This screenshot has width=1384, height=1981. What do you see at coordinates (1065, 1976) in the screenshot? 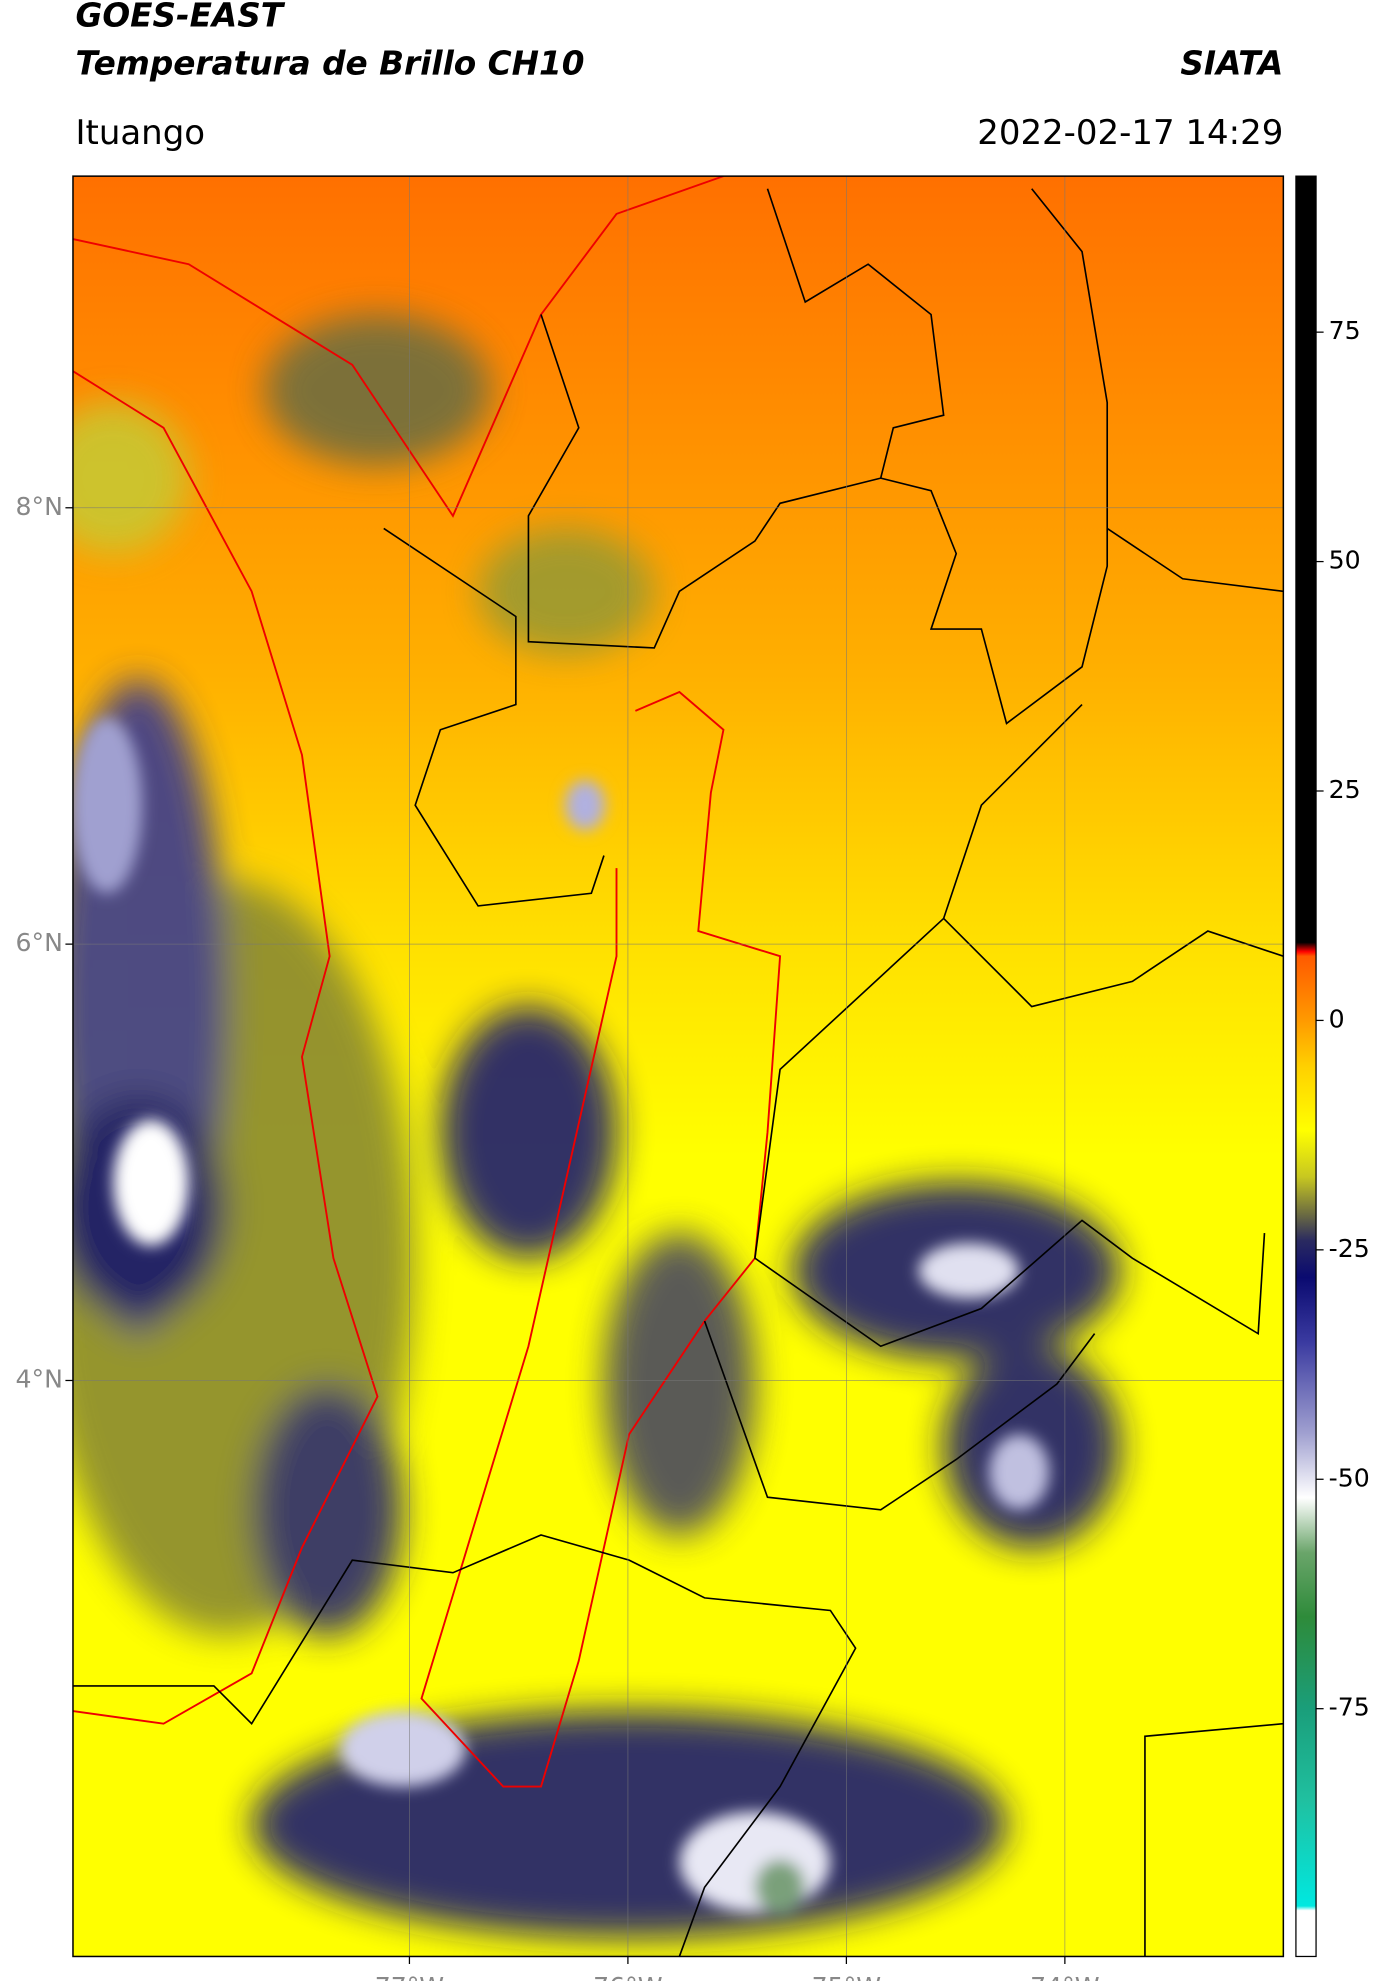
I see `x-tick-label: 74°W` at bounding box center [1065, 1976].